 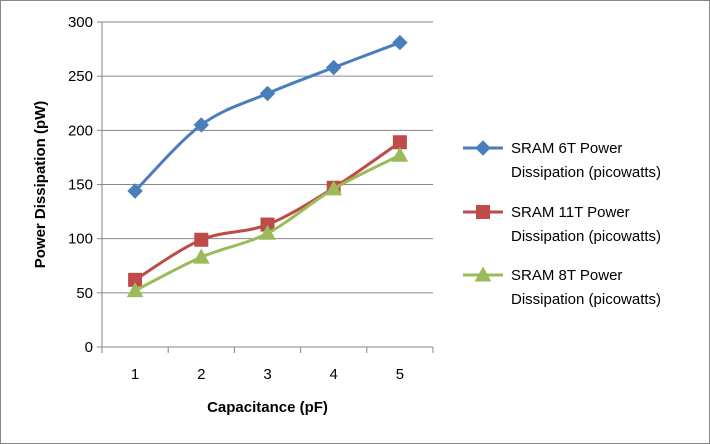 What do you see at coordinates (84, 293) in the screenshot?
I see `y-tick-label: 50` at bounding box center [84, 293].